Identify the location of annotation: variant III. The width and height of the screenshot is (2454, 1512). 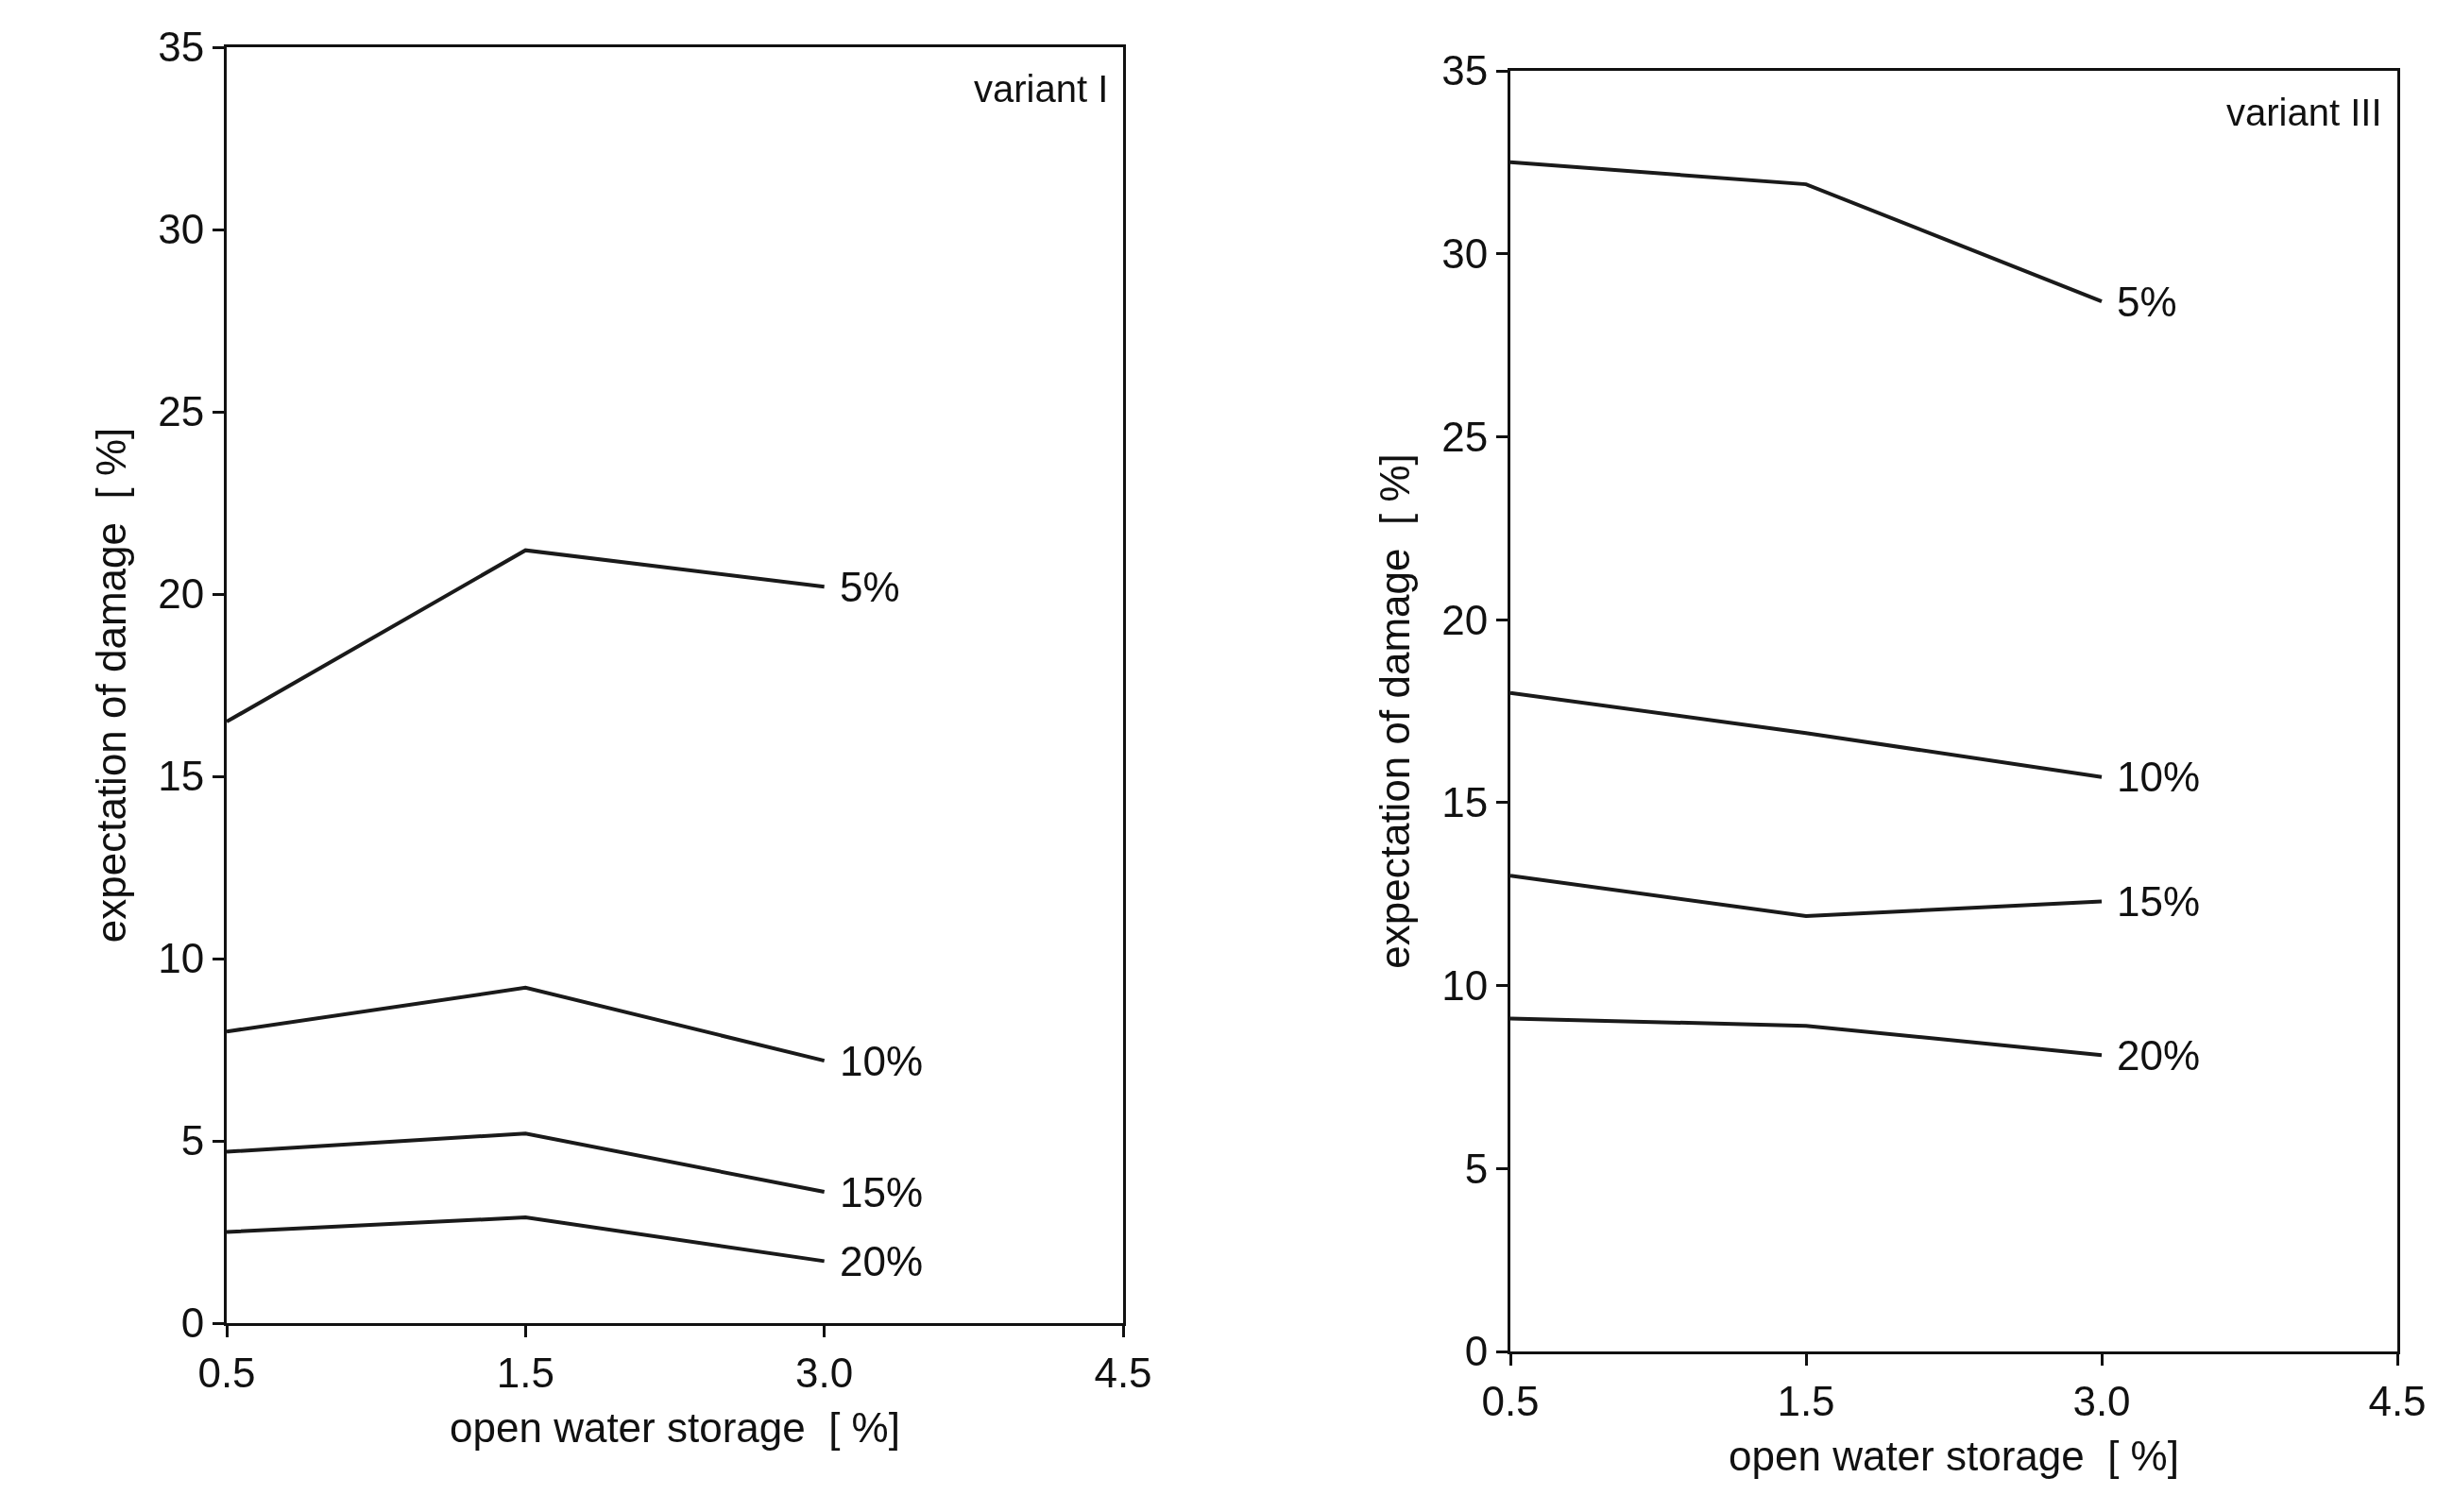
(2304, 113).